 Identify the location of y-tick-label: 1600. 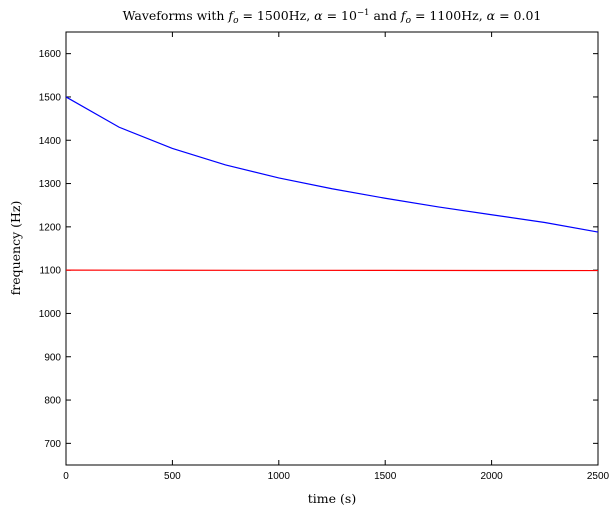
(50, 54).